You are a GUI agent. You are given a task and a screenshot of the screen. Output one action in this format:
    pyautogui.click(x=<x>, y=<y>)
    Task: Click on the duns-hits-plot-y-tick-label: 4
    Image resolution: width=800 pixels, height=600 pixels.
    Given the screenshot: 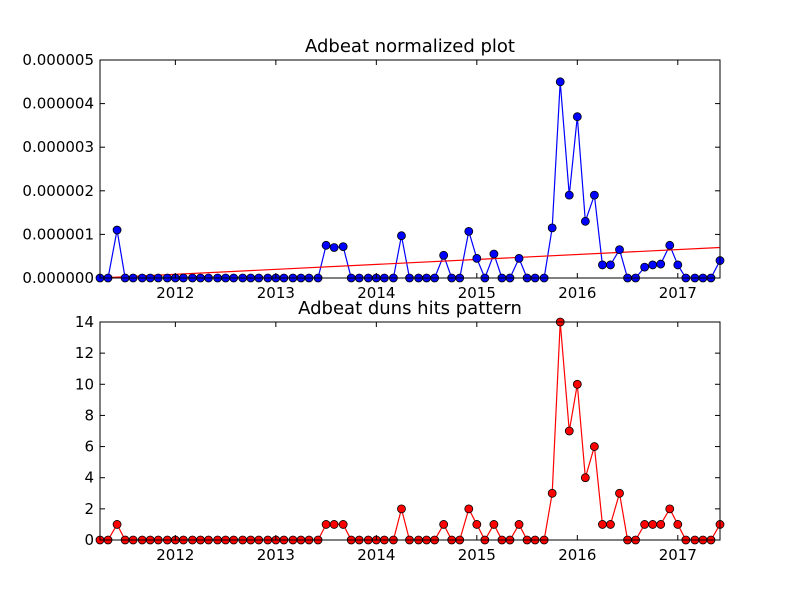 What is the action you would take?
    pyautogui.click(x=89, y=478)
    